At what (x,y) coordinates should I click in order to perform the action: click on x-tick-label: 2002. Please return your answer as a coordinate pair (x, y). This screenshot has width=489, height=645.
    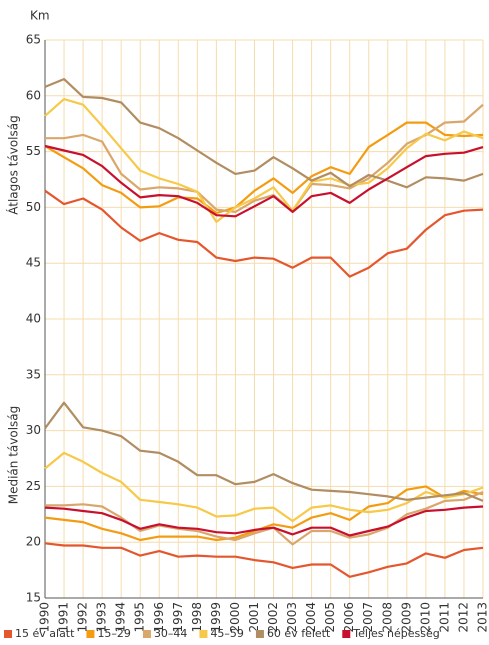
    Looking at the image, I should click on (273, 617).